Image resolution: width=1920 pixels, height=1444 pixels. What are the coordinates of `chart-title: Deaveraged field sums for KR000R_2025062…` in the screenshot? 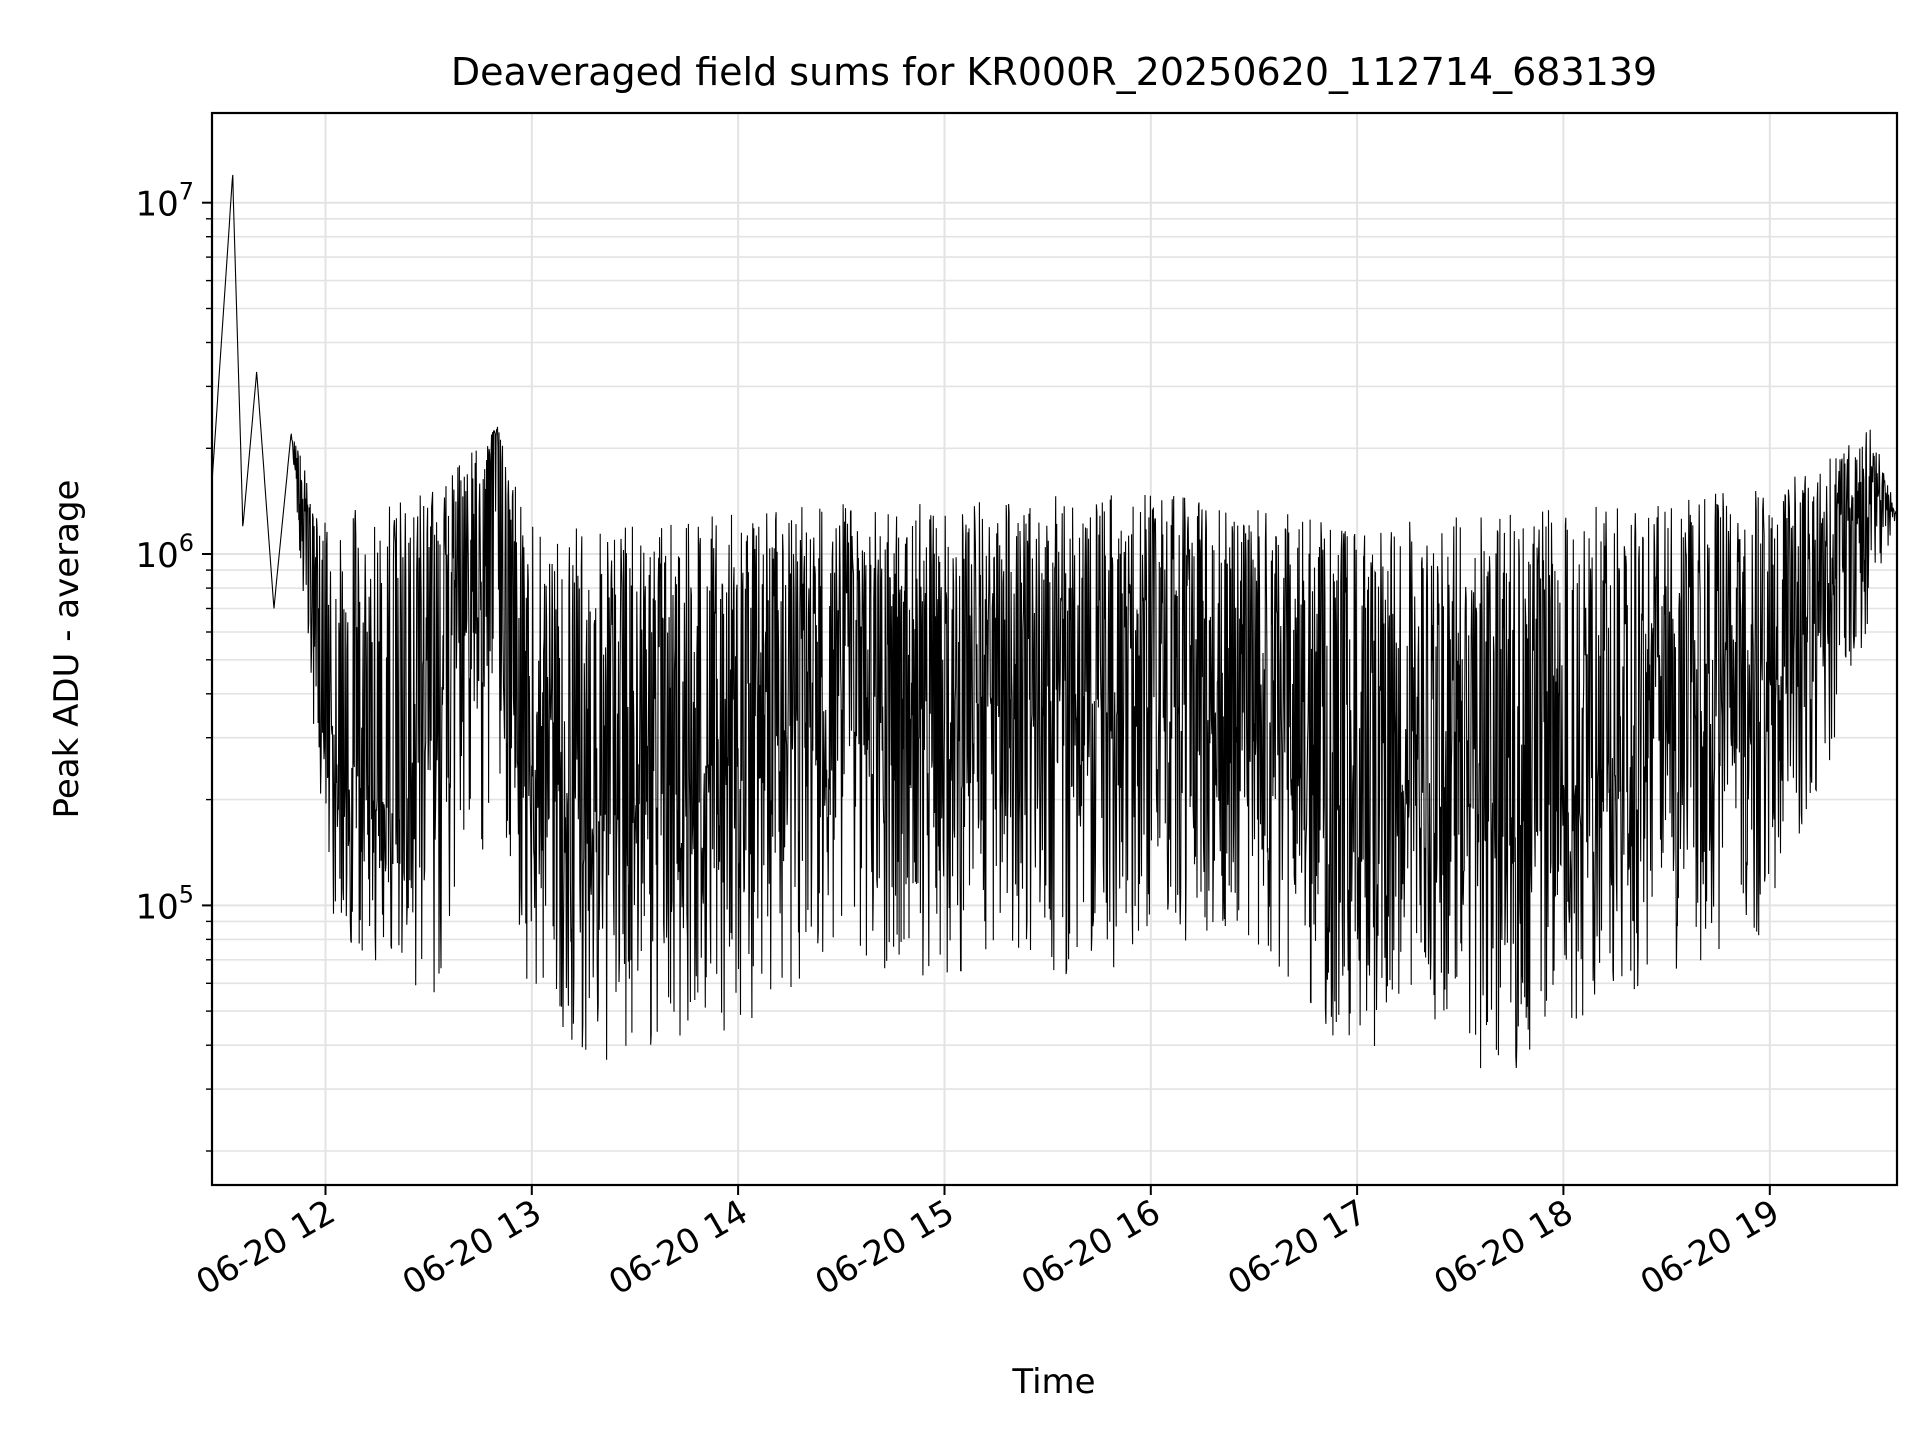 It's located at (1054, 72).